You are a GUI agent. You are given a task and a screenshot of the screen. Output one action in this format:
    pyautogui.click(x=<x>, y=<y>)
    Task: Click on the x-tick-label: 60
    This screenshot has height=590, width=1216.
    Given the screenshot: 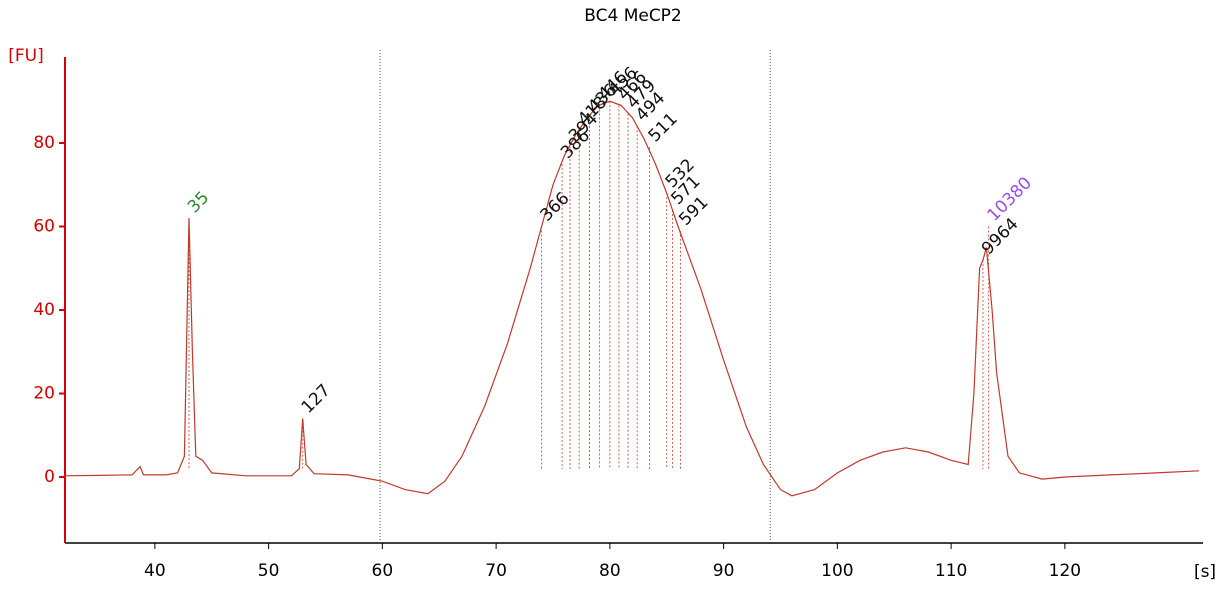 What is the action you would take?
    pyautogui.click(x=383, y=571)
    